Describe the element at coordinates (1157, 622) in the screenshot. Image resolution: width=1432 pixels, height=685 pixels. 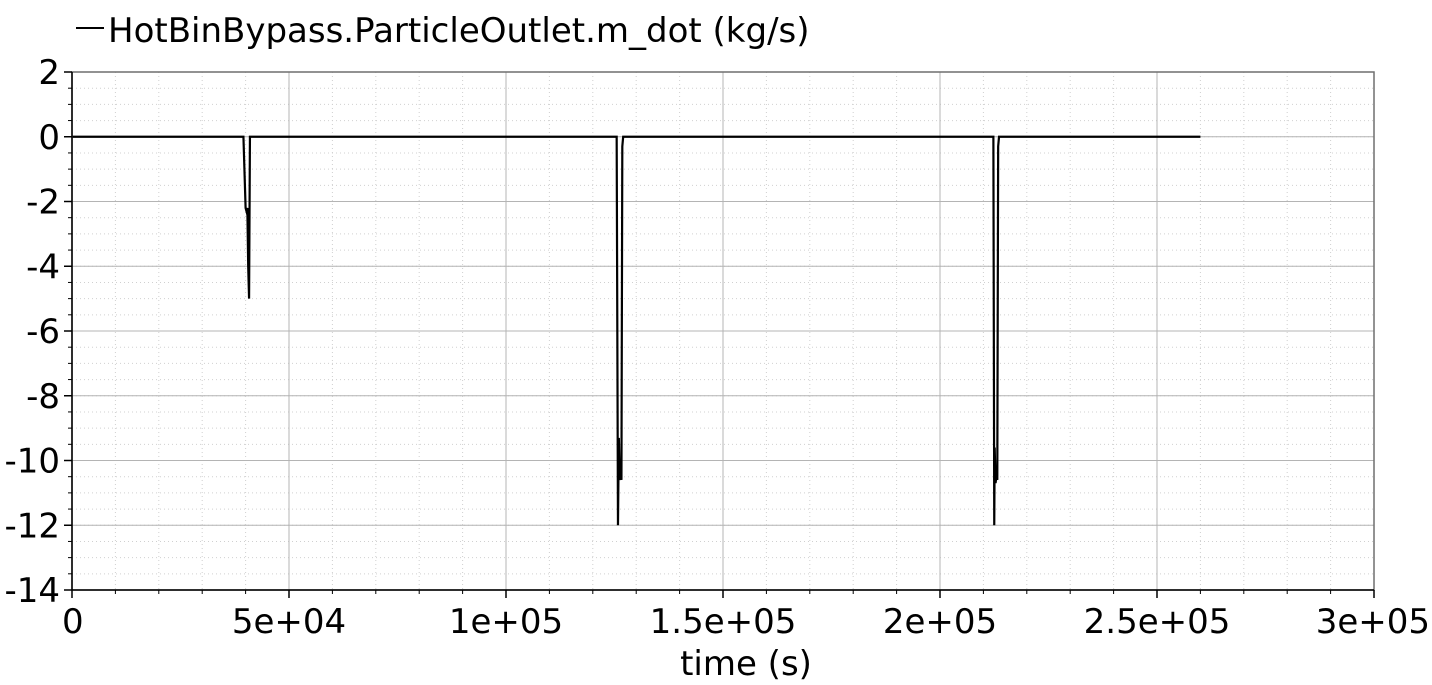
I see `x-tick-label: 2.5e+05` at that location.